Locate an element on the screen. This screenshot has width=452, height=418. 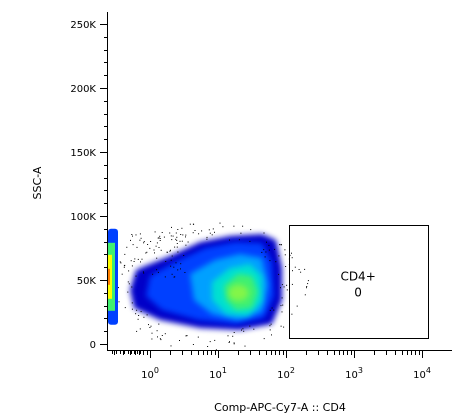
x-tick-label: 10⁴ is located at coordinates (422, 373).